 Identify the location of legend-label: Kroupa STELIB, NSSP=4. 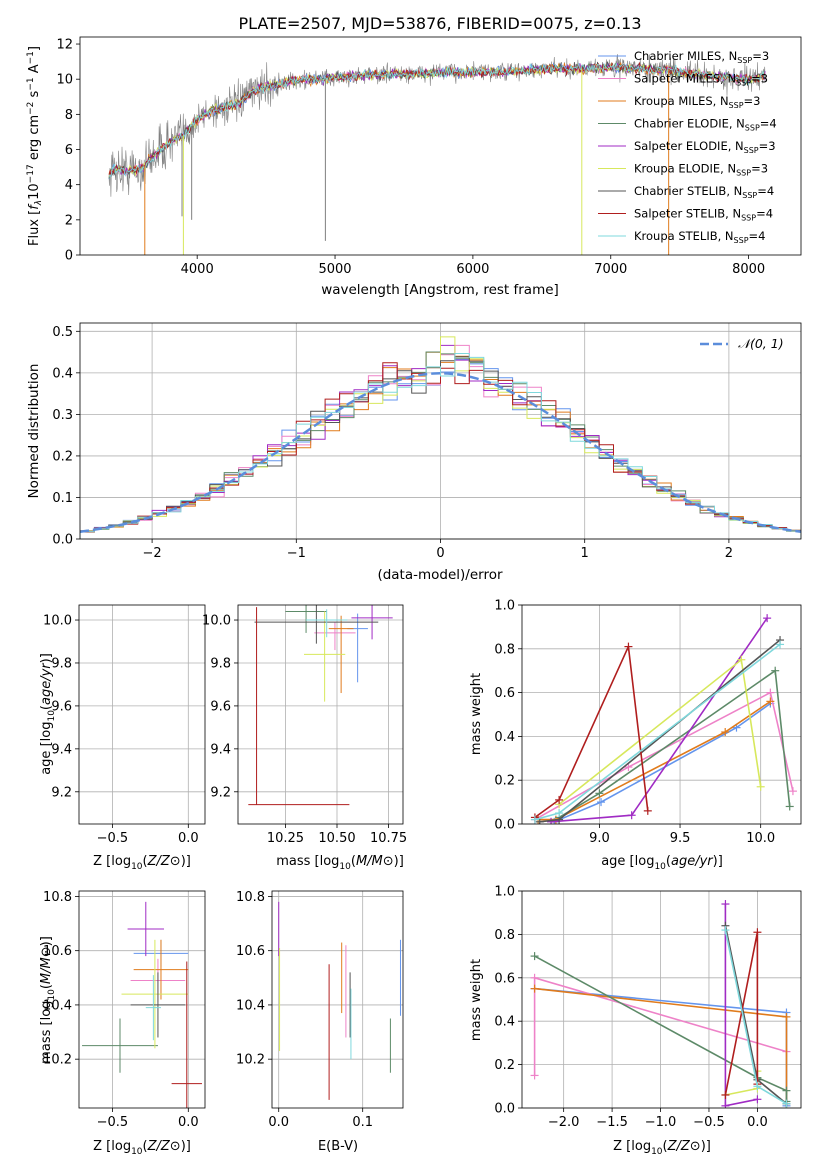
(699, 237).